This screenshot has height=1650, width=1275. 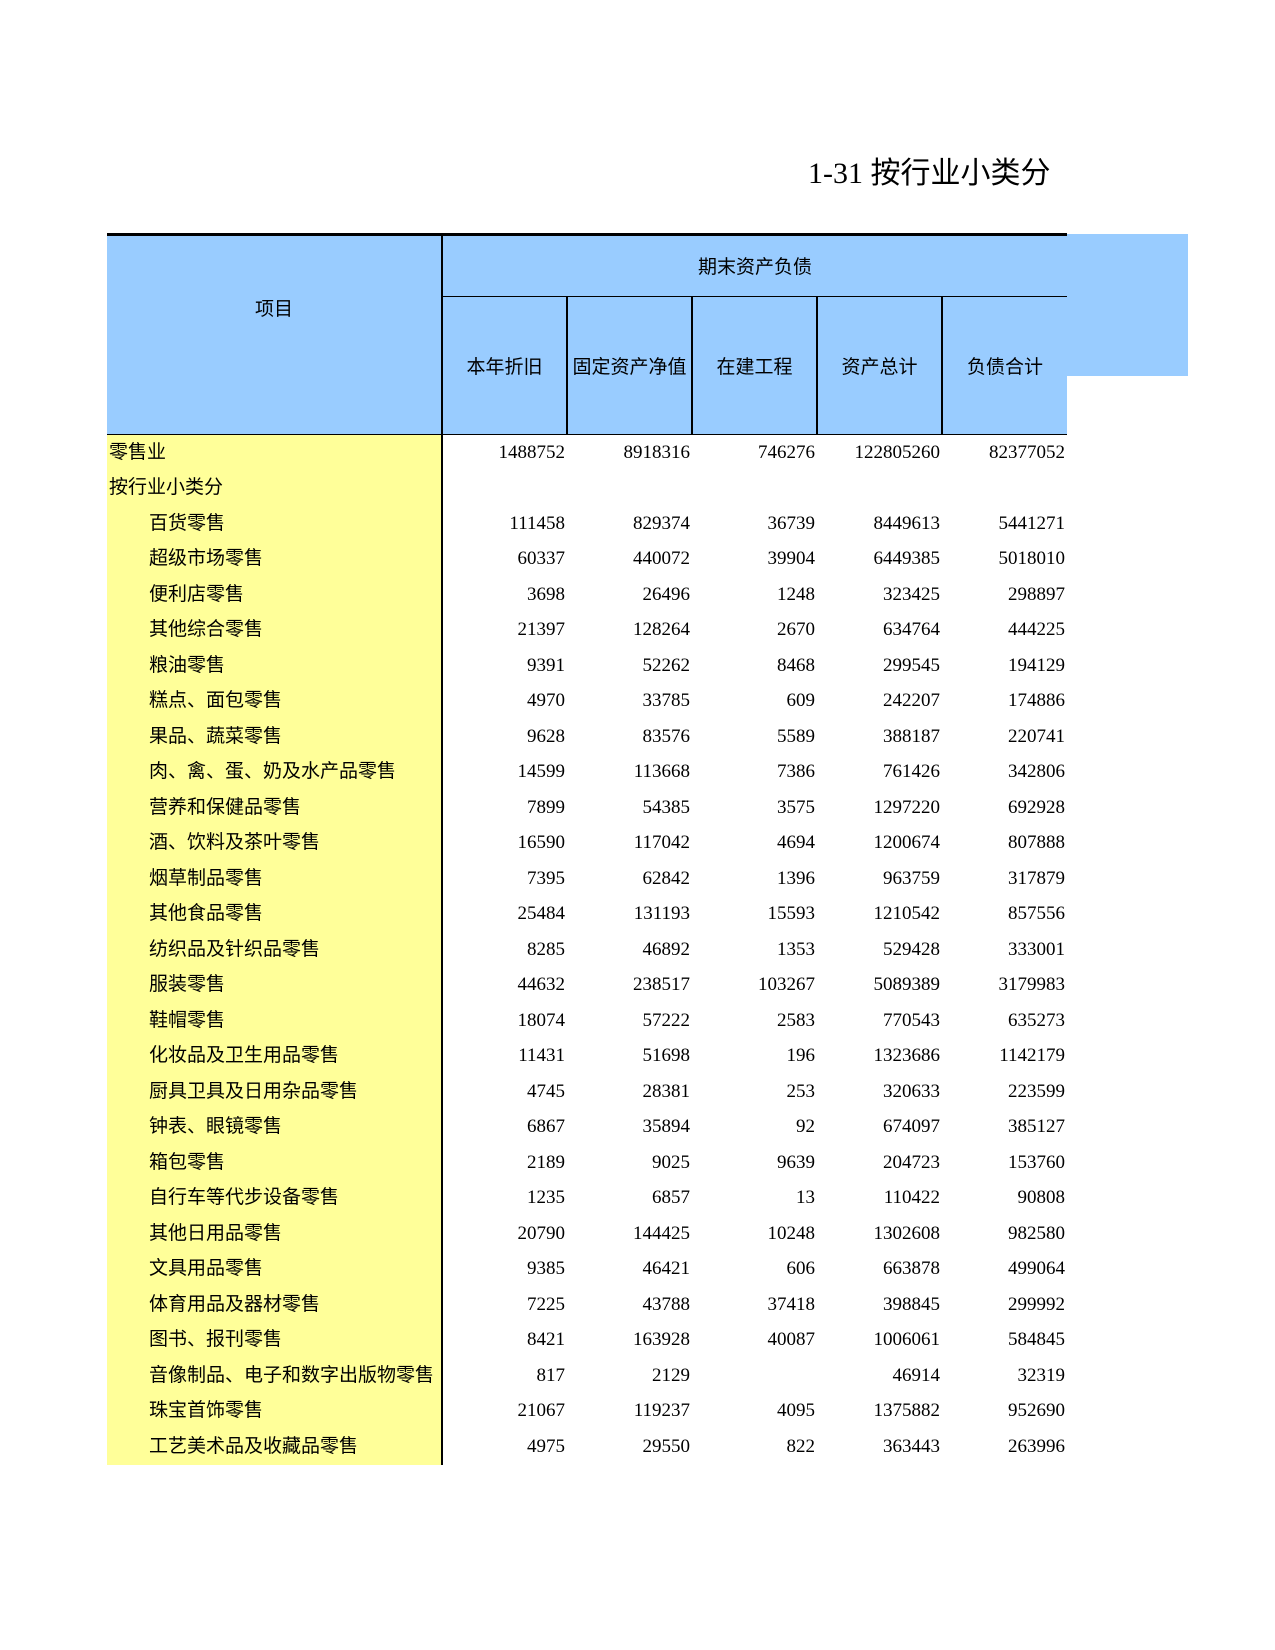 I want to click on cell-value: 238517, so click(x=661, y=985).